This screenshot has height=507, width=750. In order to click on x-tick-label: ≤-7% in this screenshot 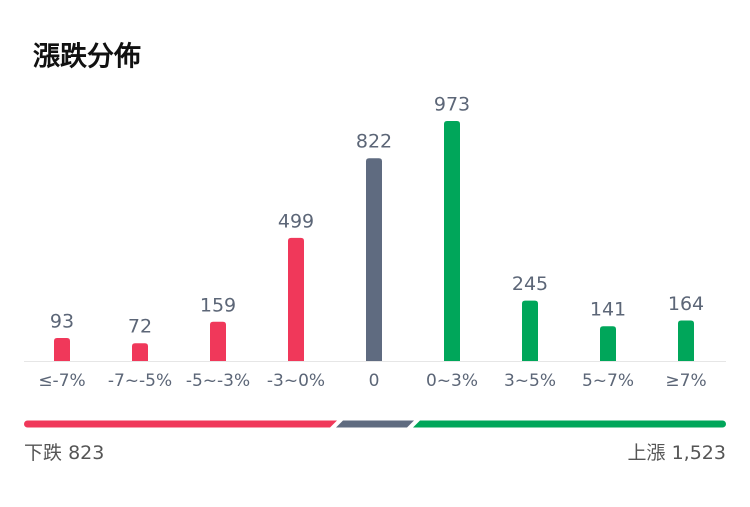, I will do `click(61, 381)`.